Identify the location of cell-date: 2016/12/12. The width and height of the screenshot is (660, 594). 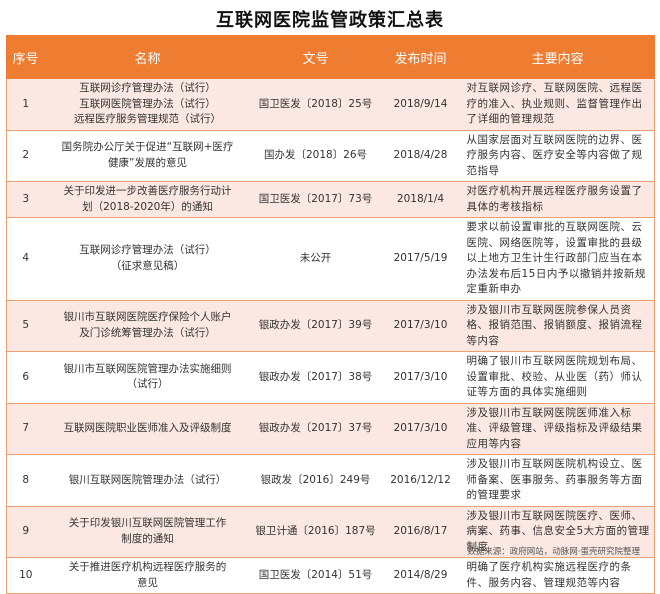
(420, 480).